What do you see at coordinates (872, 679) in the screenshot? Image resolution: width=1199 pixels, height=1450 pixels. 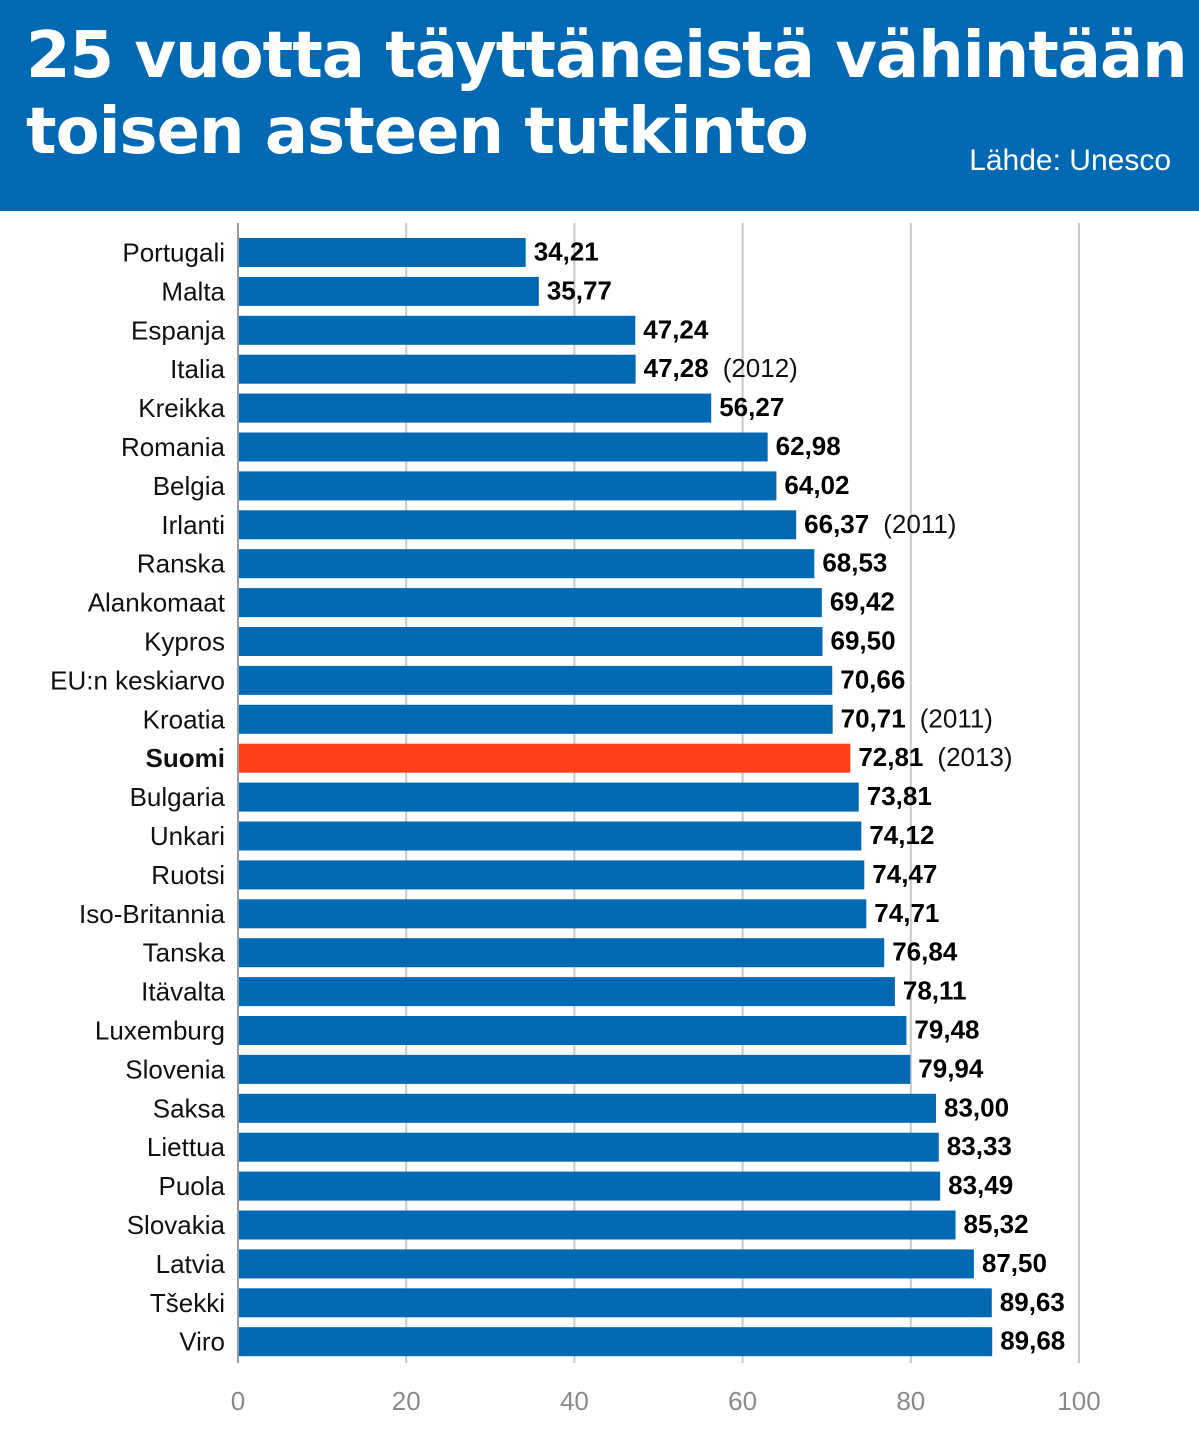 I see `value-label-11: 70,66` at bounding box center [872, 679].